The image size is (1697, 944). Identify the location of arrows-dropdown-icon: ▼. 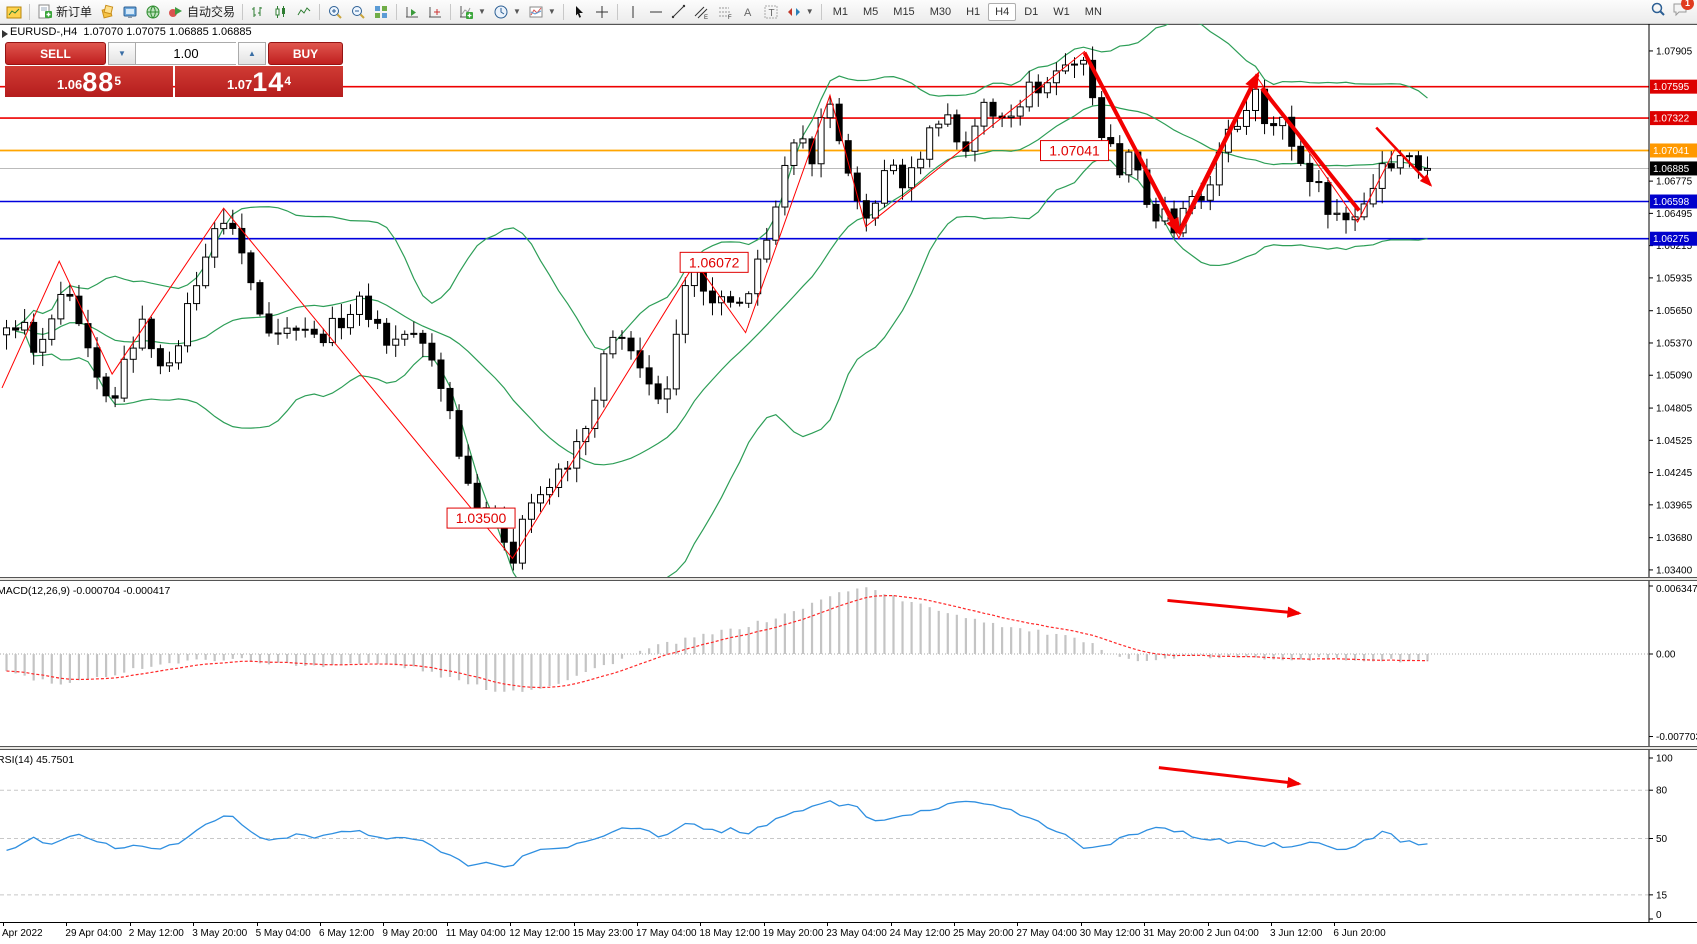
(809, 11).